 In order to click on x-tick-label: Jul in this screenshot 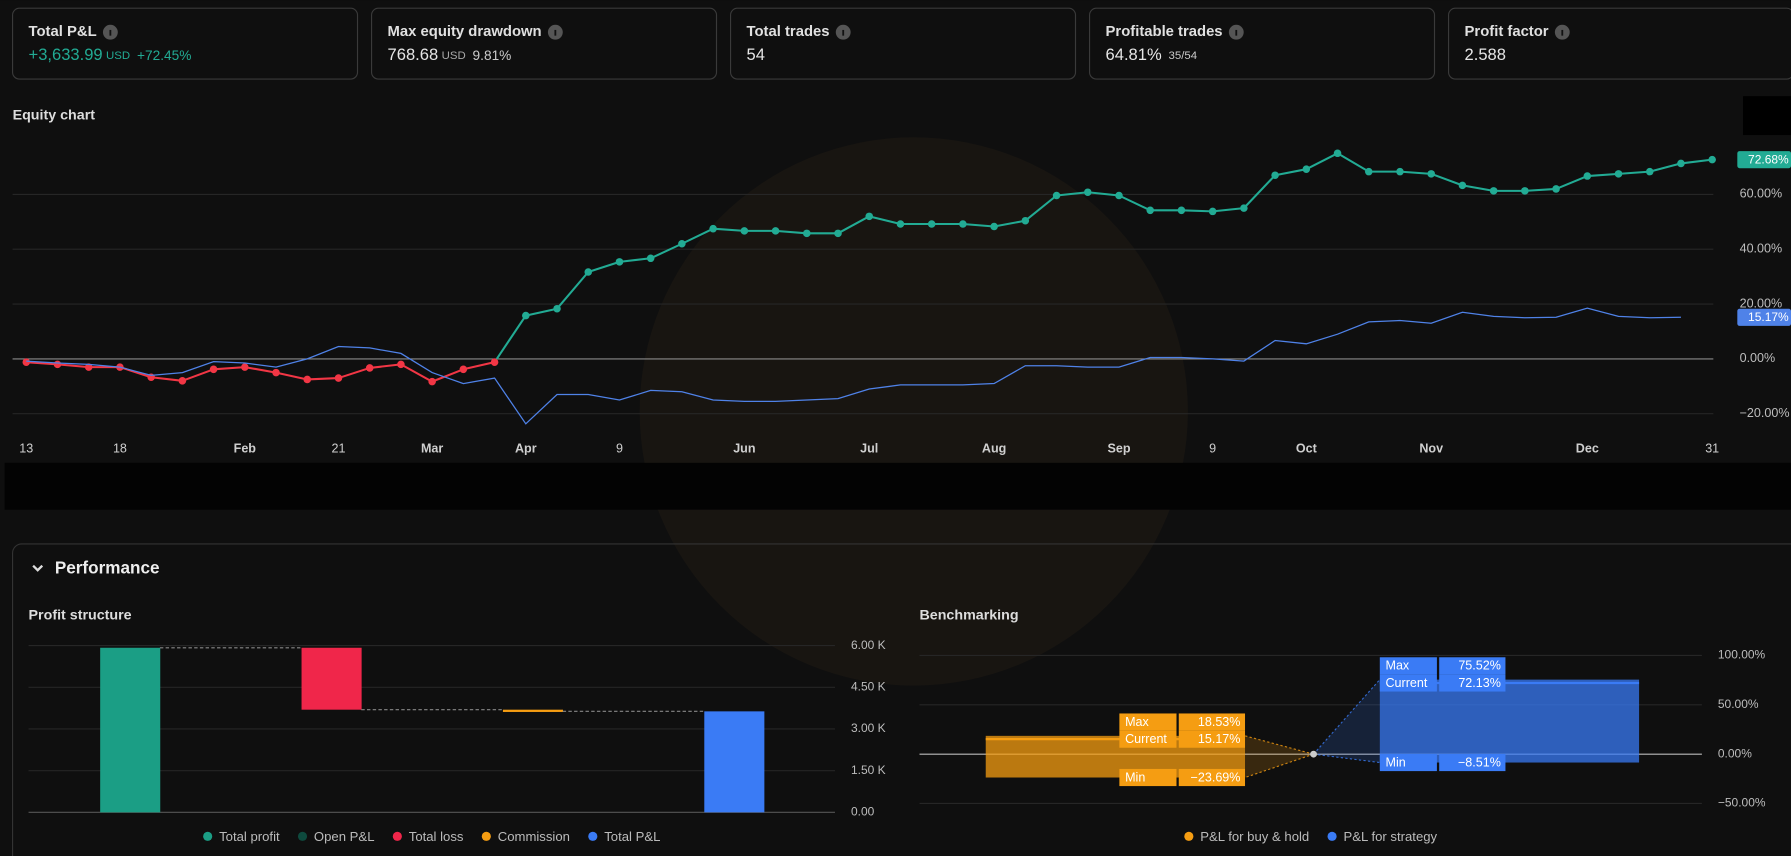, I will do `click(869, 448)`.